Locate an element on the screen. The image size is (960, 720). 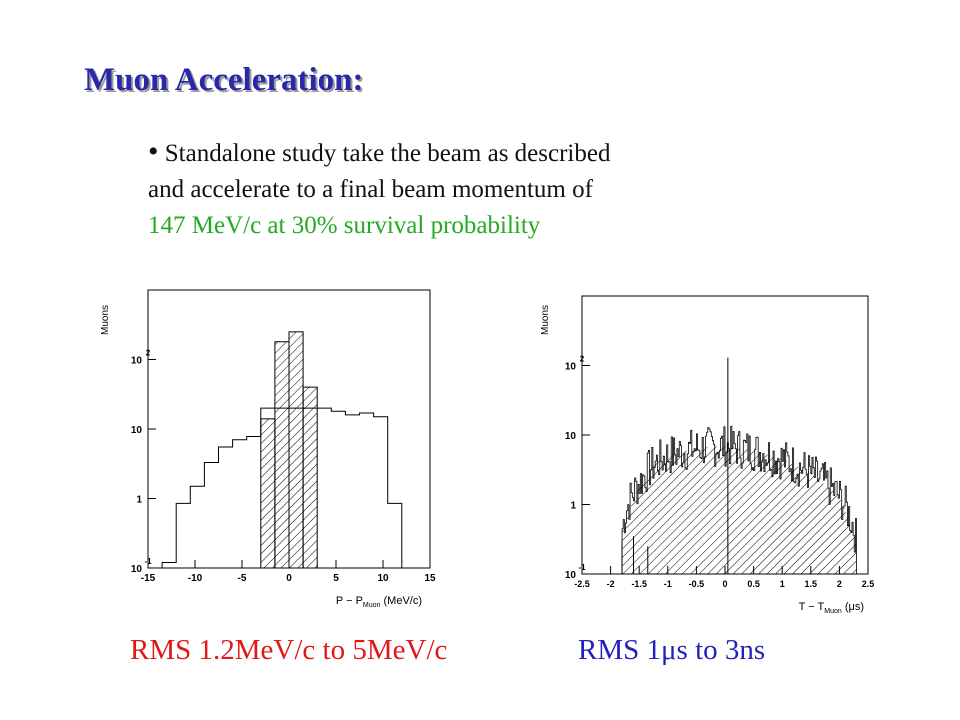
slide-title: Muon Acceleration: is located at coordinates (224, 80).